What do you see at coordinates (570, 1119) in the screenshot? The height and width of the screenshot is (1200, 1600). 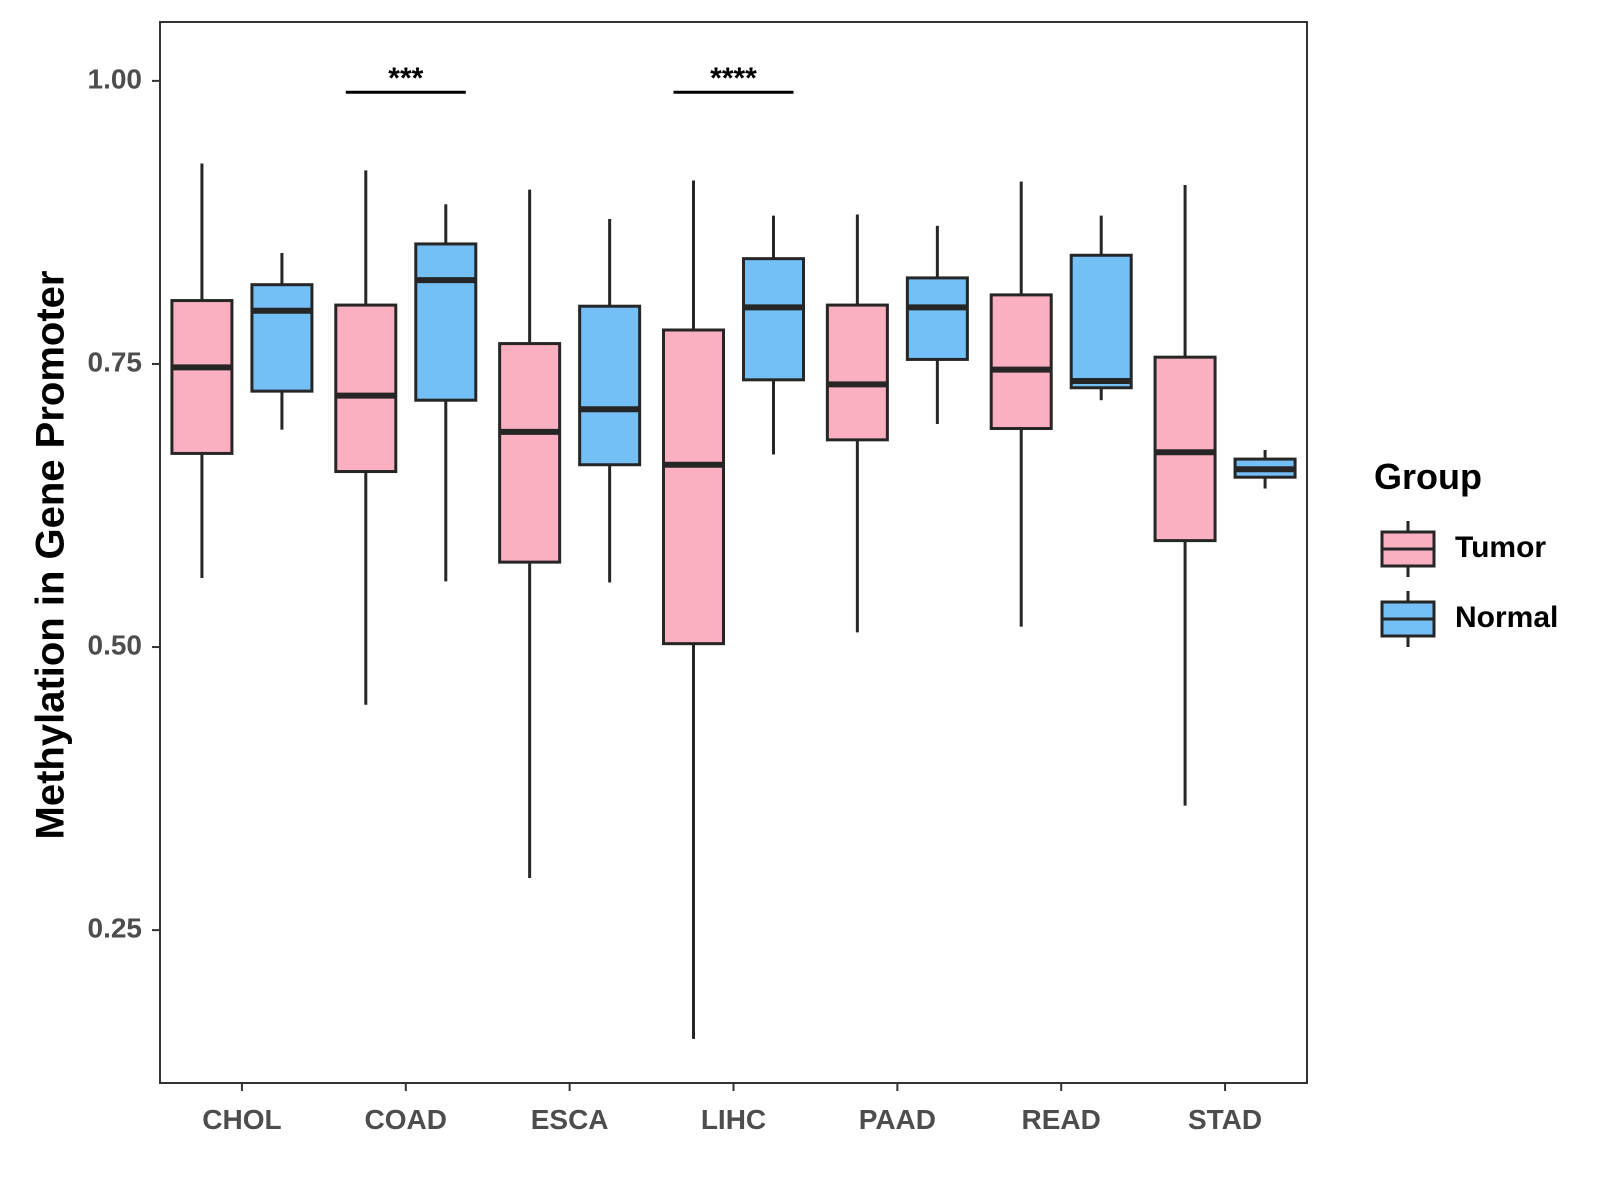 I see `x-tick-label: ESCA` at bounding box center [570, 1119].